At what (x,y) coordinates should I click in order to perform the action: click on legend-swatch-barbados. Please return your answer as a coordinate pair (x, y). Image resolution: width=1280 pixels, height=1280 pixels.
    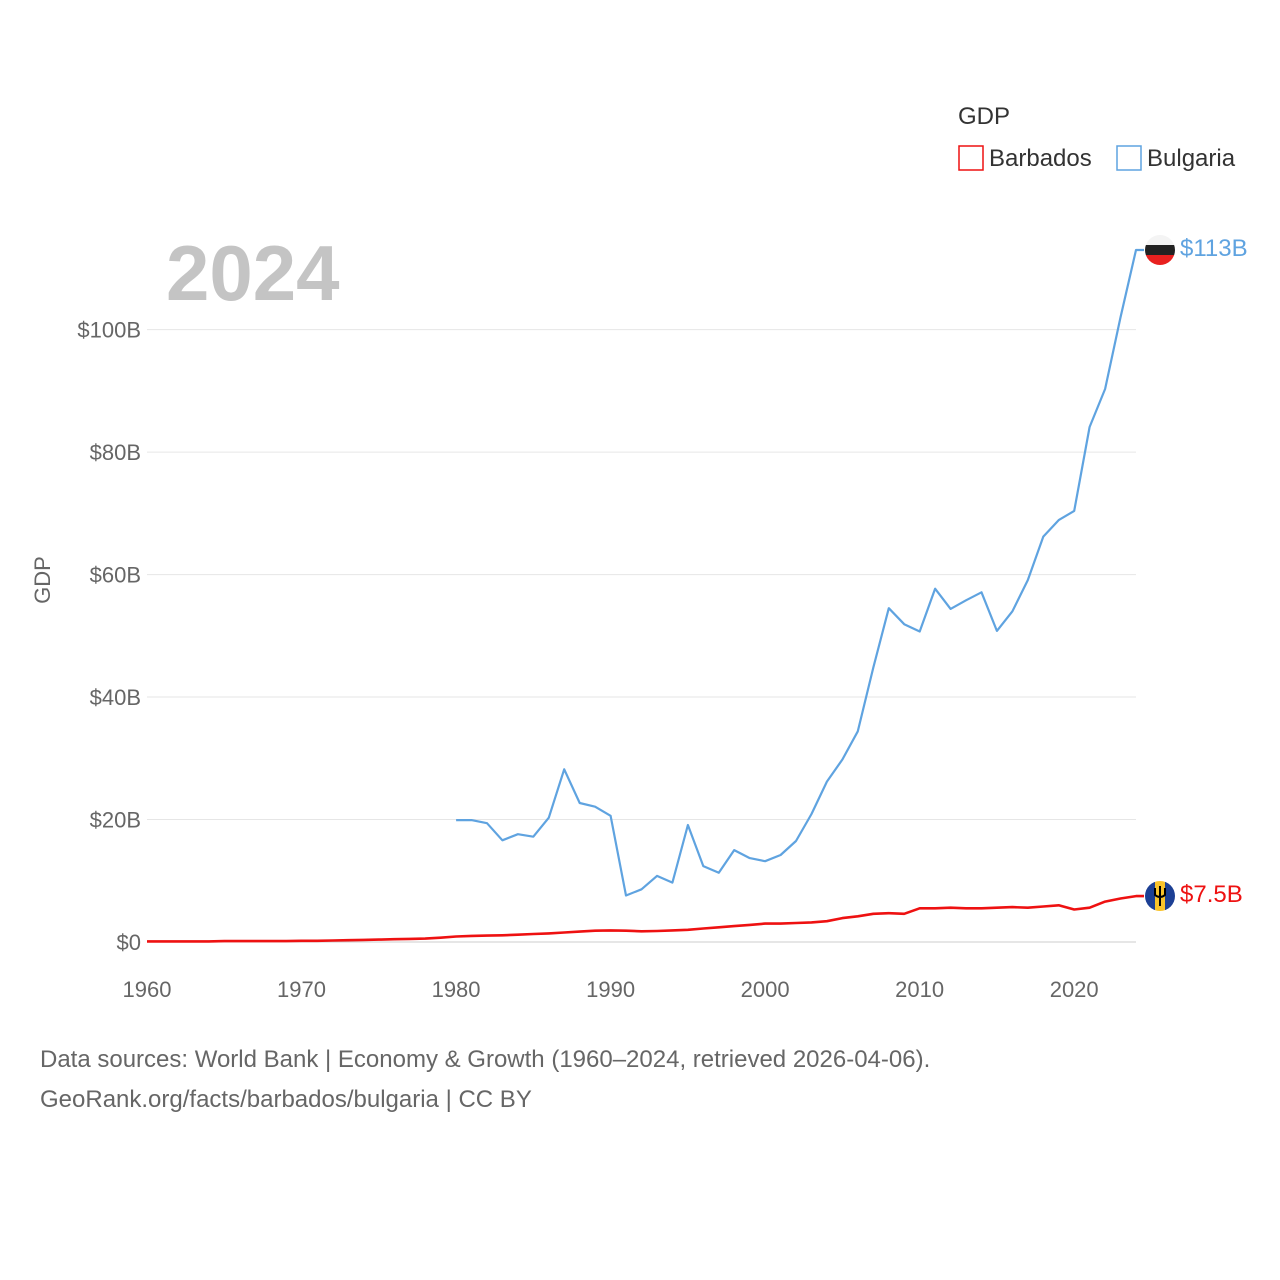
    Looking at the image, I should click on (971, 158).